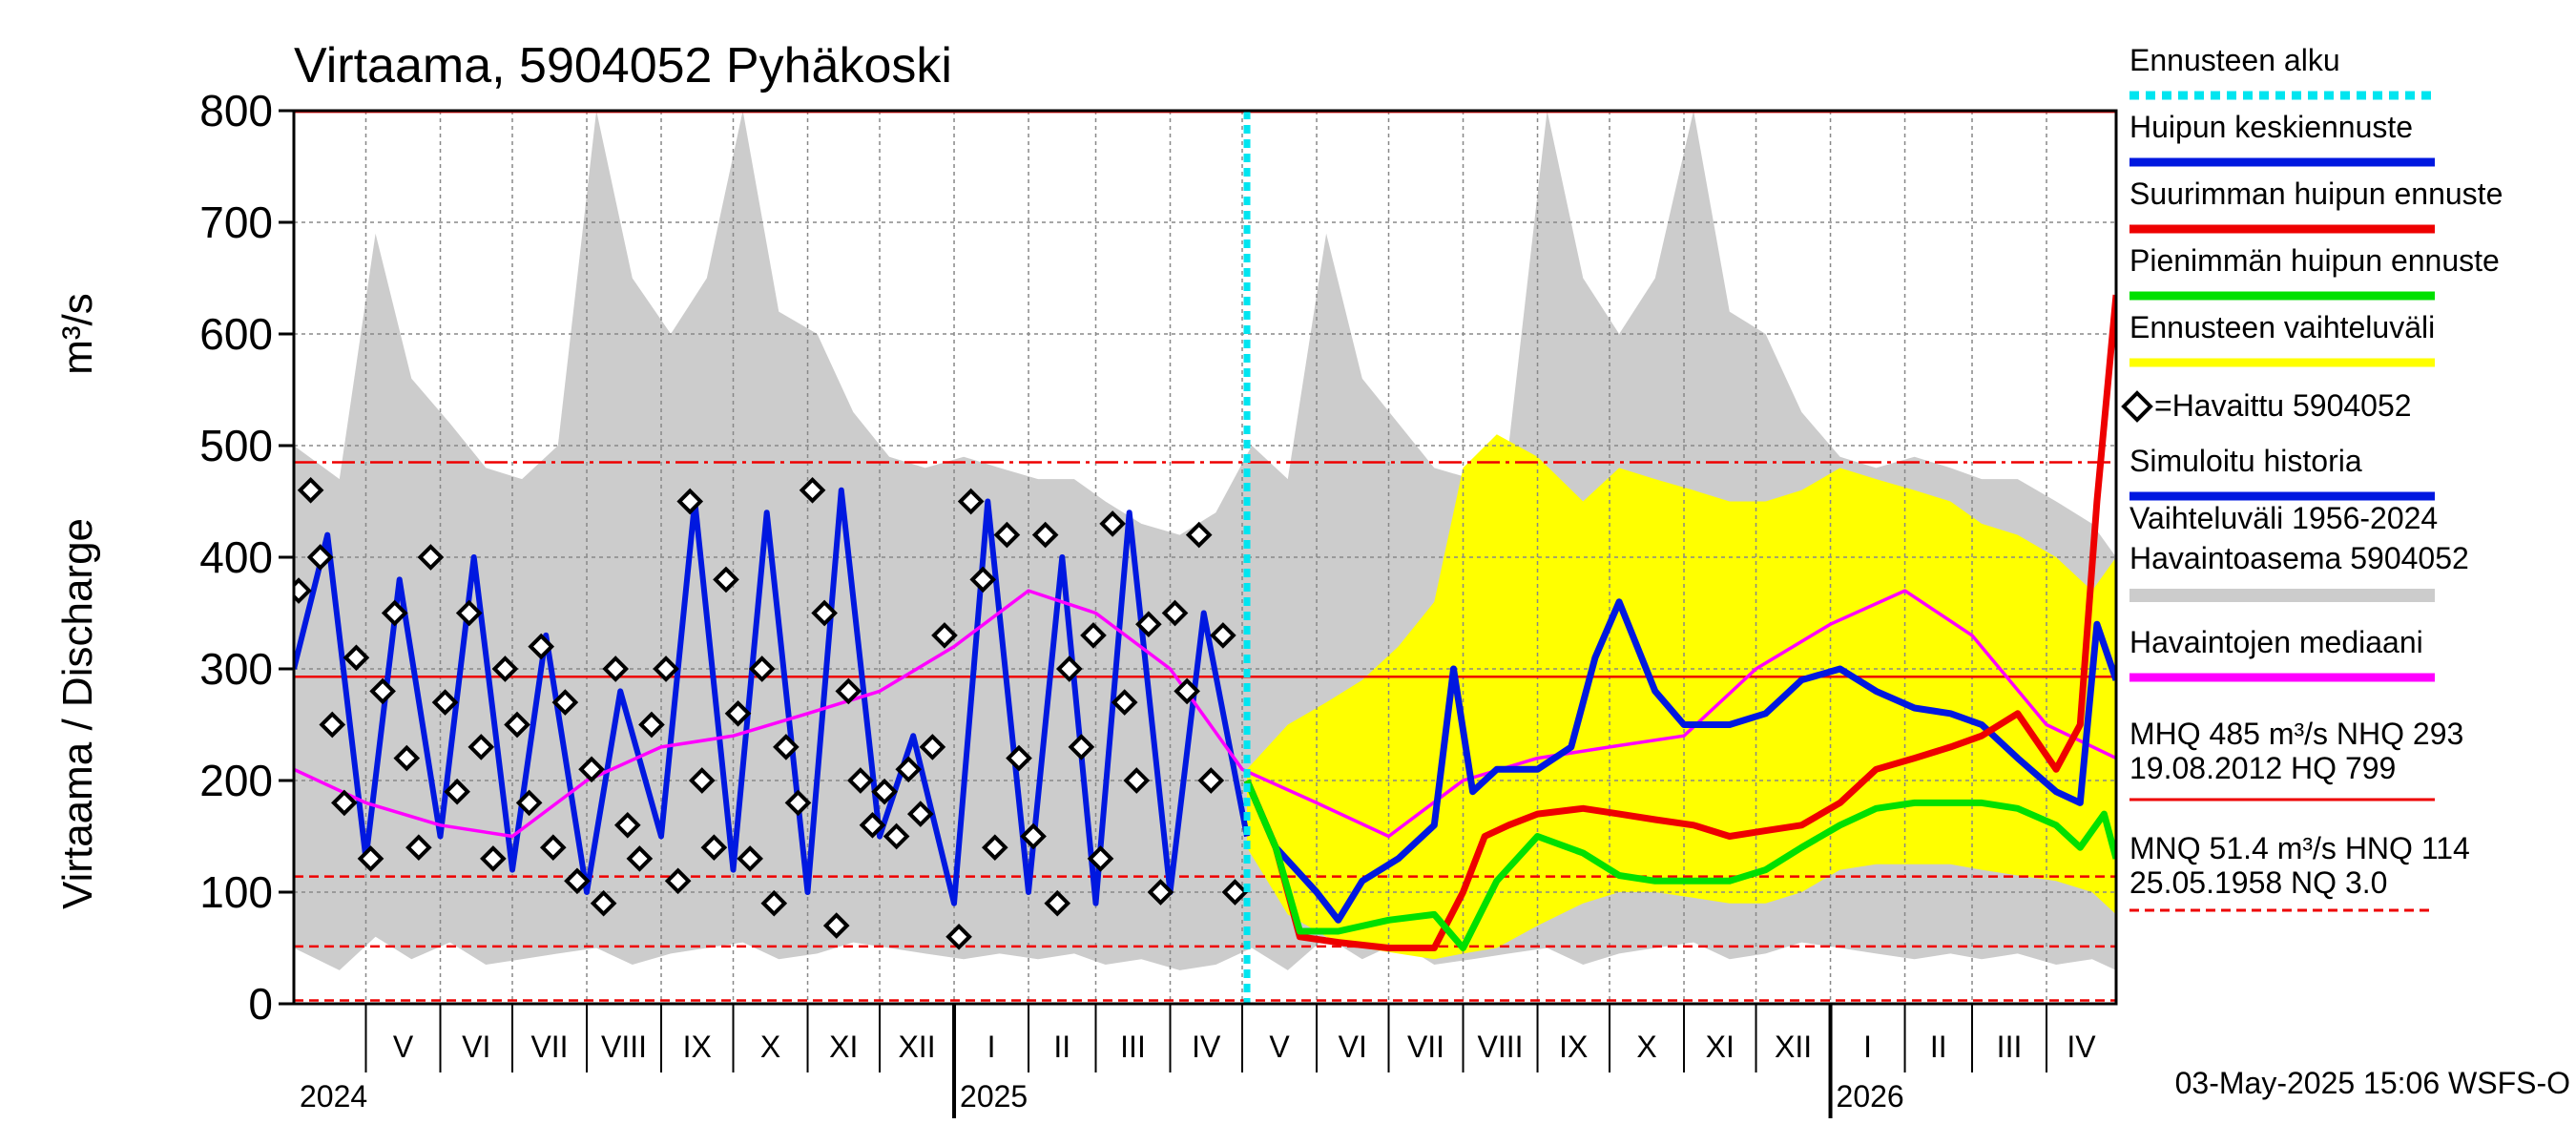 This screenshot has width=2576, height=1145. I want to click on stats-line-0-a: MHQ 485 m³/s NHQ 293, so click(2296, 734).